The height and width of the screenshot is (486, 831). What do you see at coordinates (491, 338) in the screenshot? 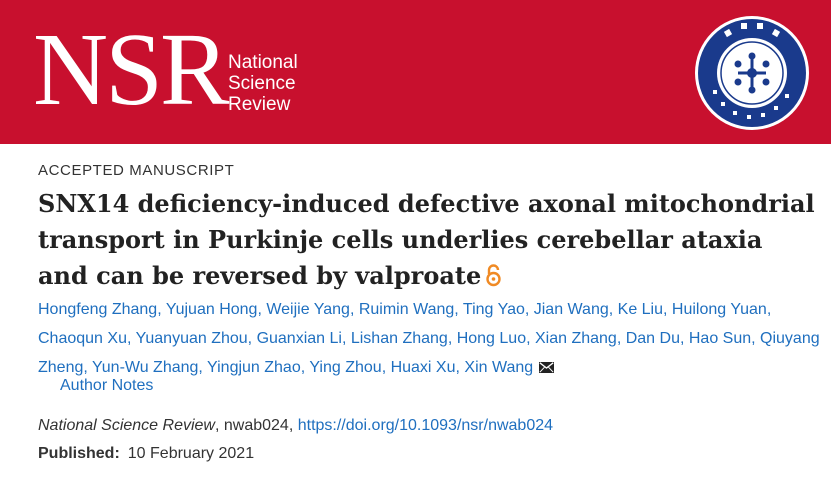
I see `author-link: Hong Luo` at bounding box center [491, 338].